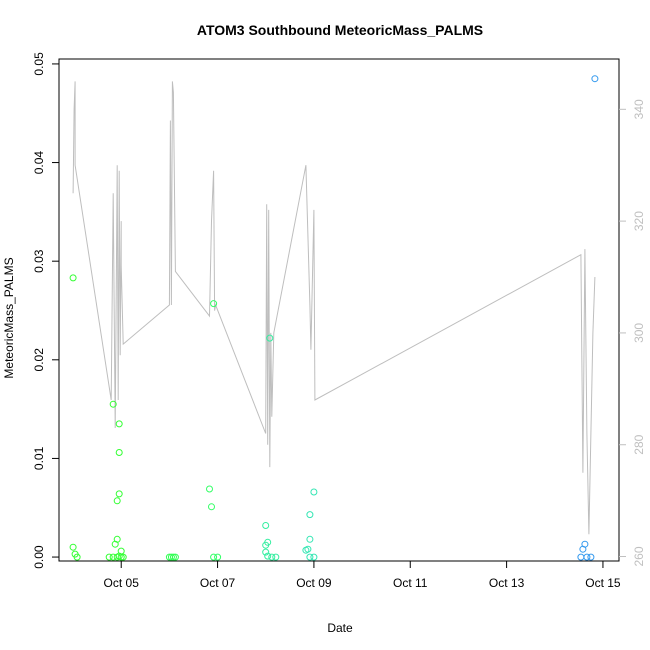 This screenshot has width=650, height=650. What do you see at coordinates (340, 628) in the screenshot?
I see `x-axis-label: Date` at bounding box center [340, 628].